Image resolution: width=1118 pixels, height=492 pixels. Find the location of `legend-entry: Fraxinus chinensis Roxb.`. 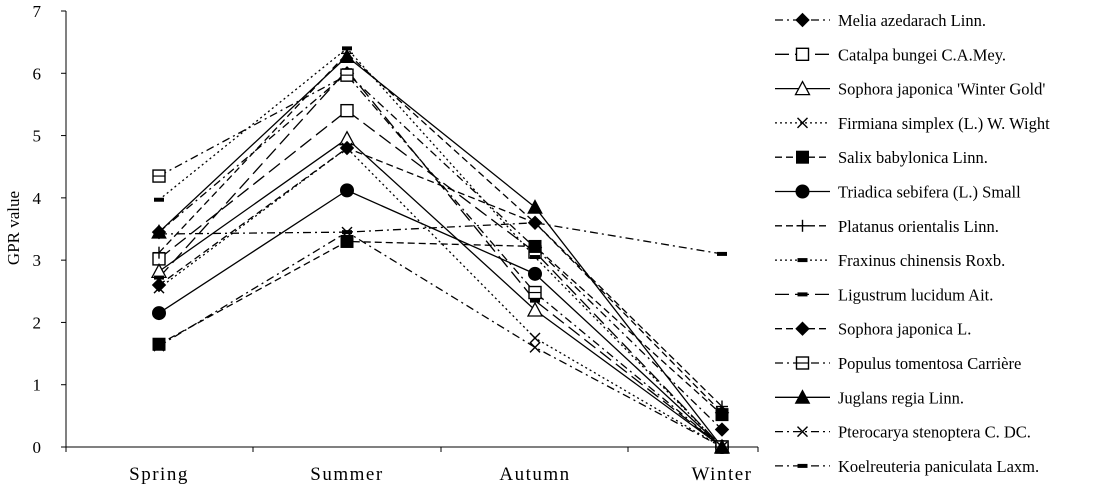

legend-entry: Fraxinus chinensis Roxb. is located at coordinates (890, 260).